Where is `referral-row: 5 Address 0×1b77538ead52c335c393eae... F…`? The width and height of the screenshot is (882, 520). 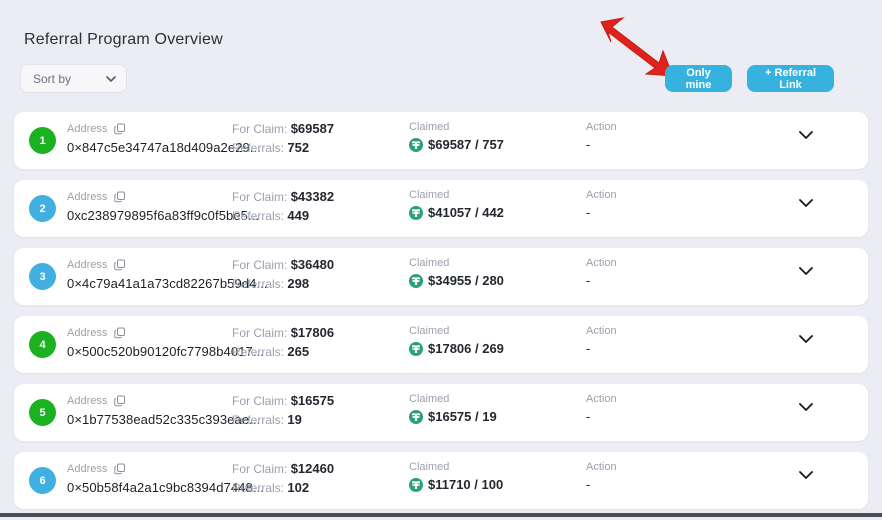 referral-row: 5 Address 0×1b77538ead52c335c393eae... F… is located at coordinates (441, 412).